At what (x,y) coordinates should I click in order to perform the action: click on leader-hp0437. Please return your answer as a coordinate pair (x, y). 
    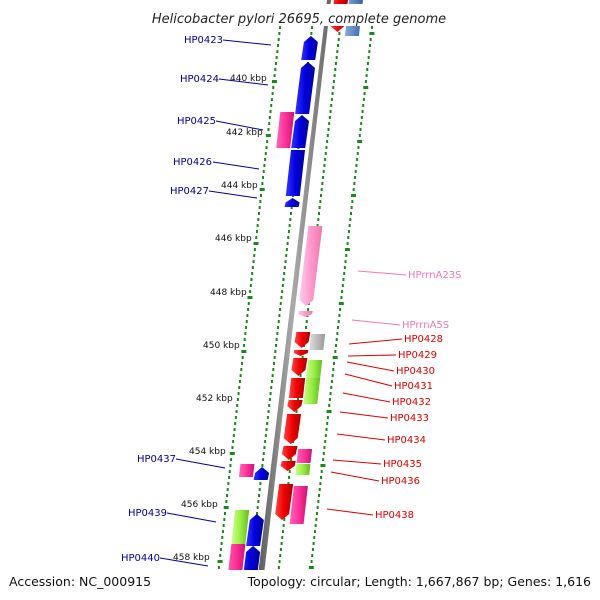
    Looking at the image, I should click on (200, 463).